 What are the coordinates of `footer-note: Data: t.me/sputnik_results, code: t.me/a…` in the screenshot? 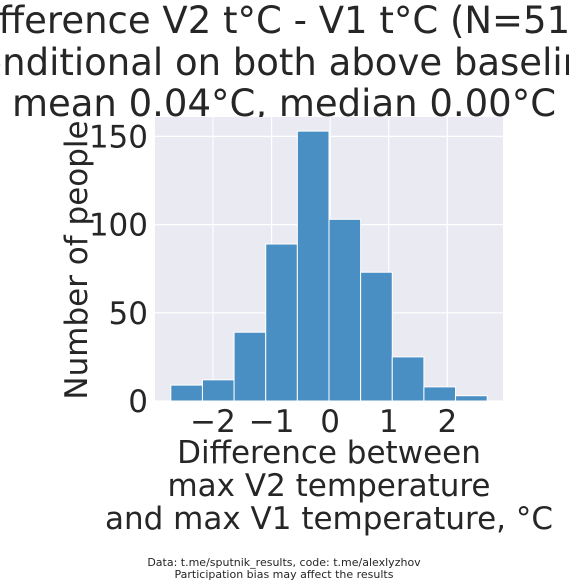 It's located at (284, 568).